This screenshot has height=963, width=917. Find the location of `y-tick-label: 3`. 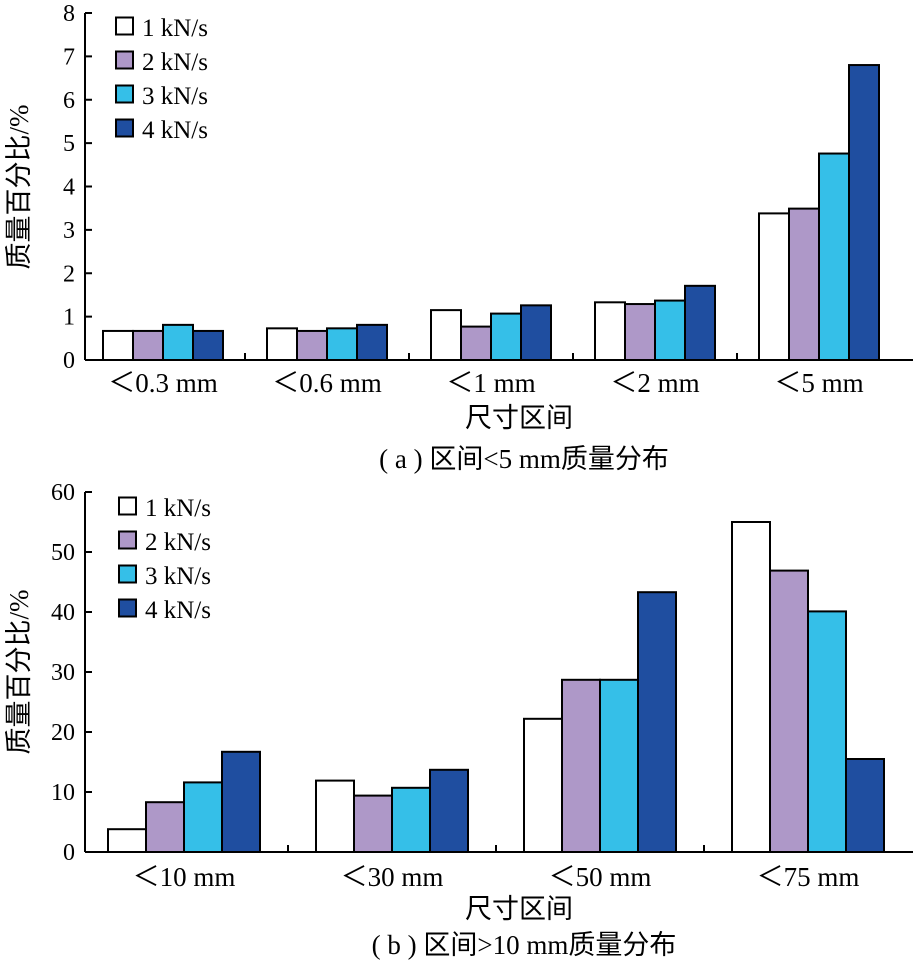

y-tick-label: 3 is located at coordinates (69, 231).